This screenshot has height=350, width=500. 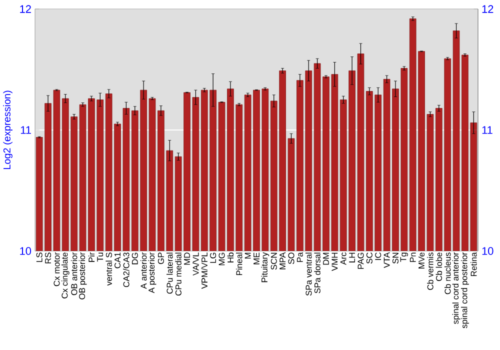 What do you see at coordinates (395, 258) in the screenshot?
I see `x-tick-label: SN` at bounding box center [395, 258].